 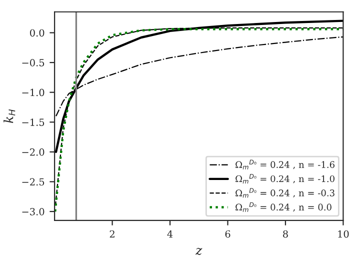 What do you see at coordinates (33, 182) in the screenshot?
I see `y-tick-label: −2.5` at bounding box center [33, 182].